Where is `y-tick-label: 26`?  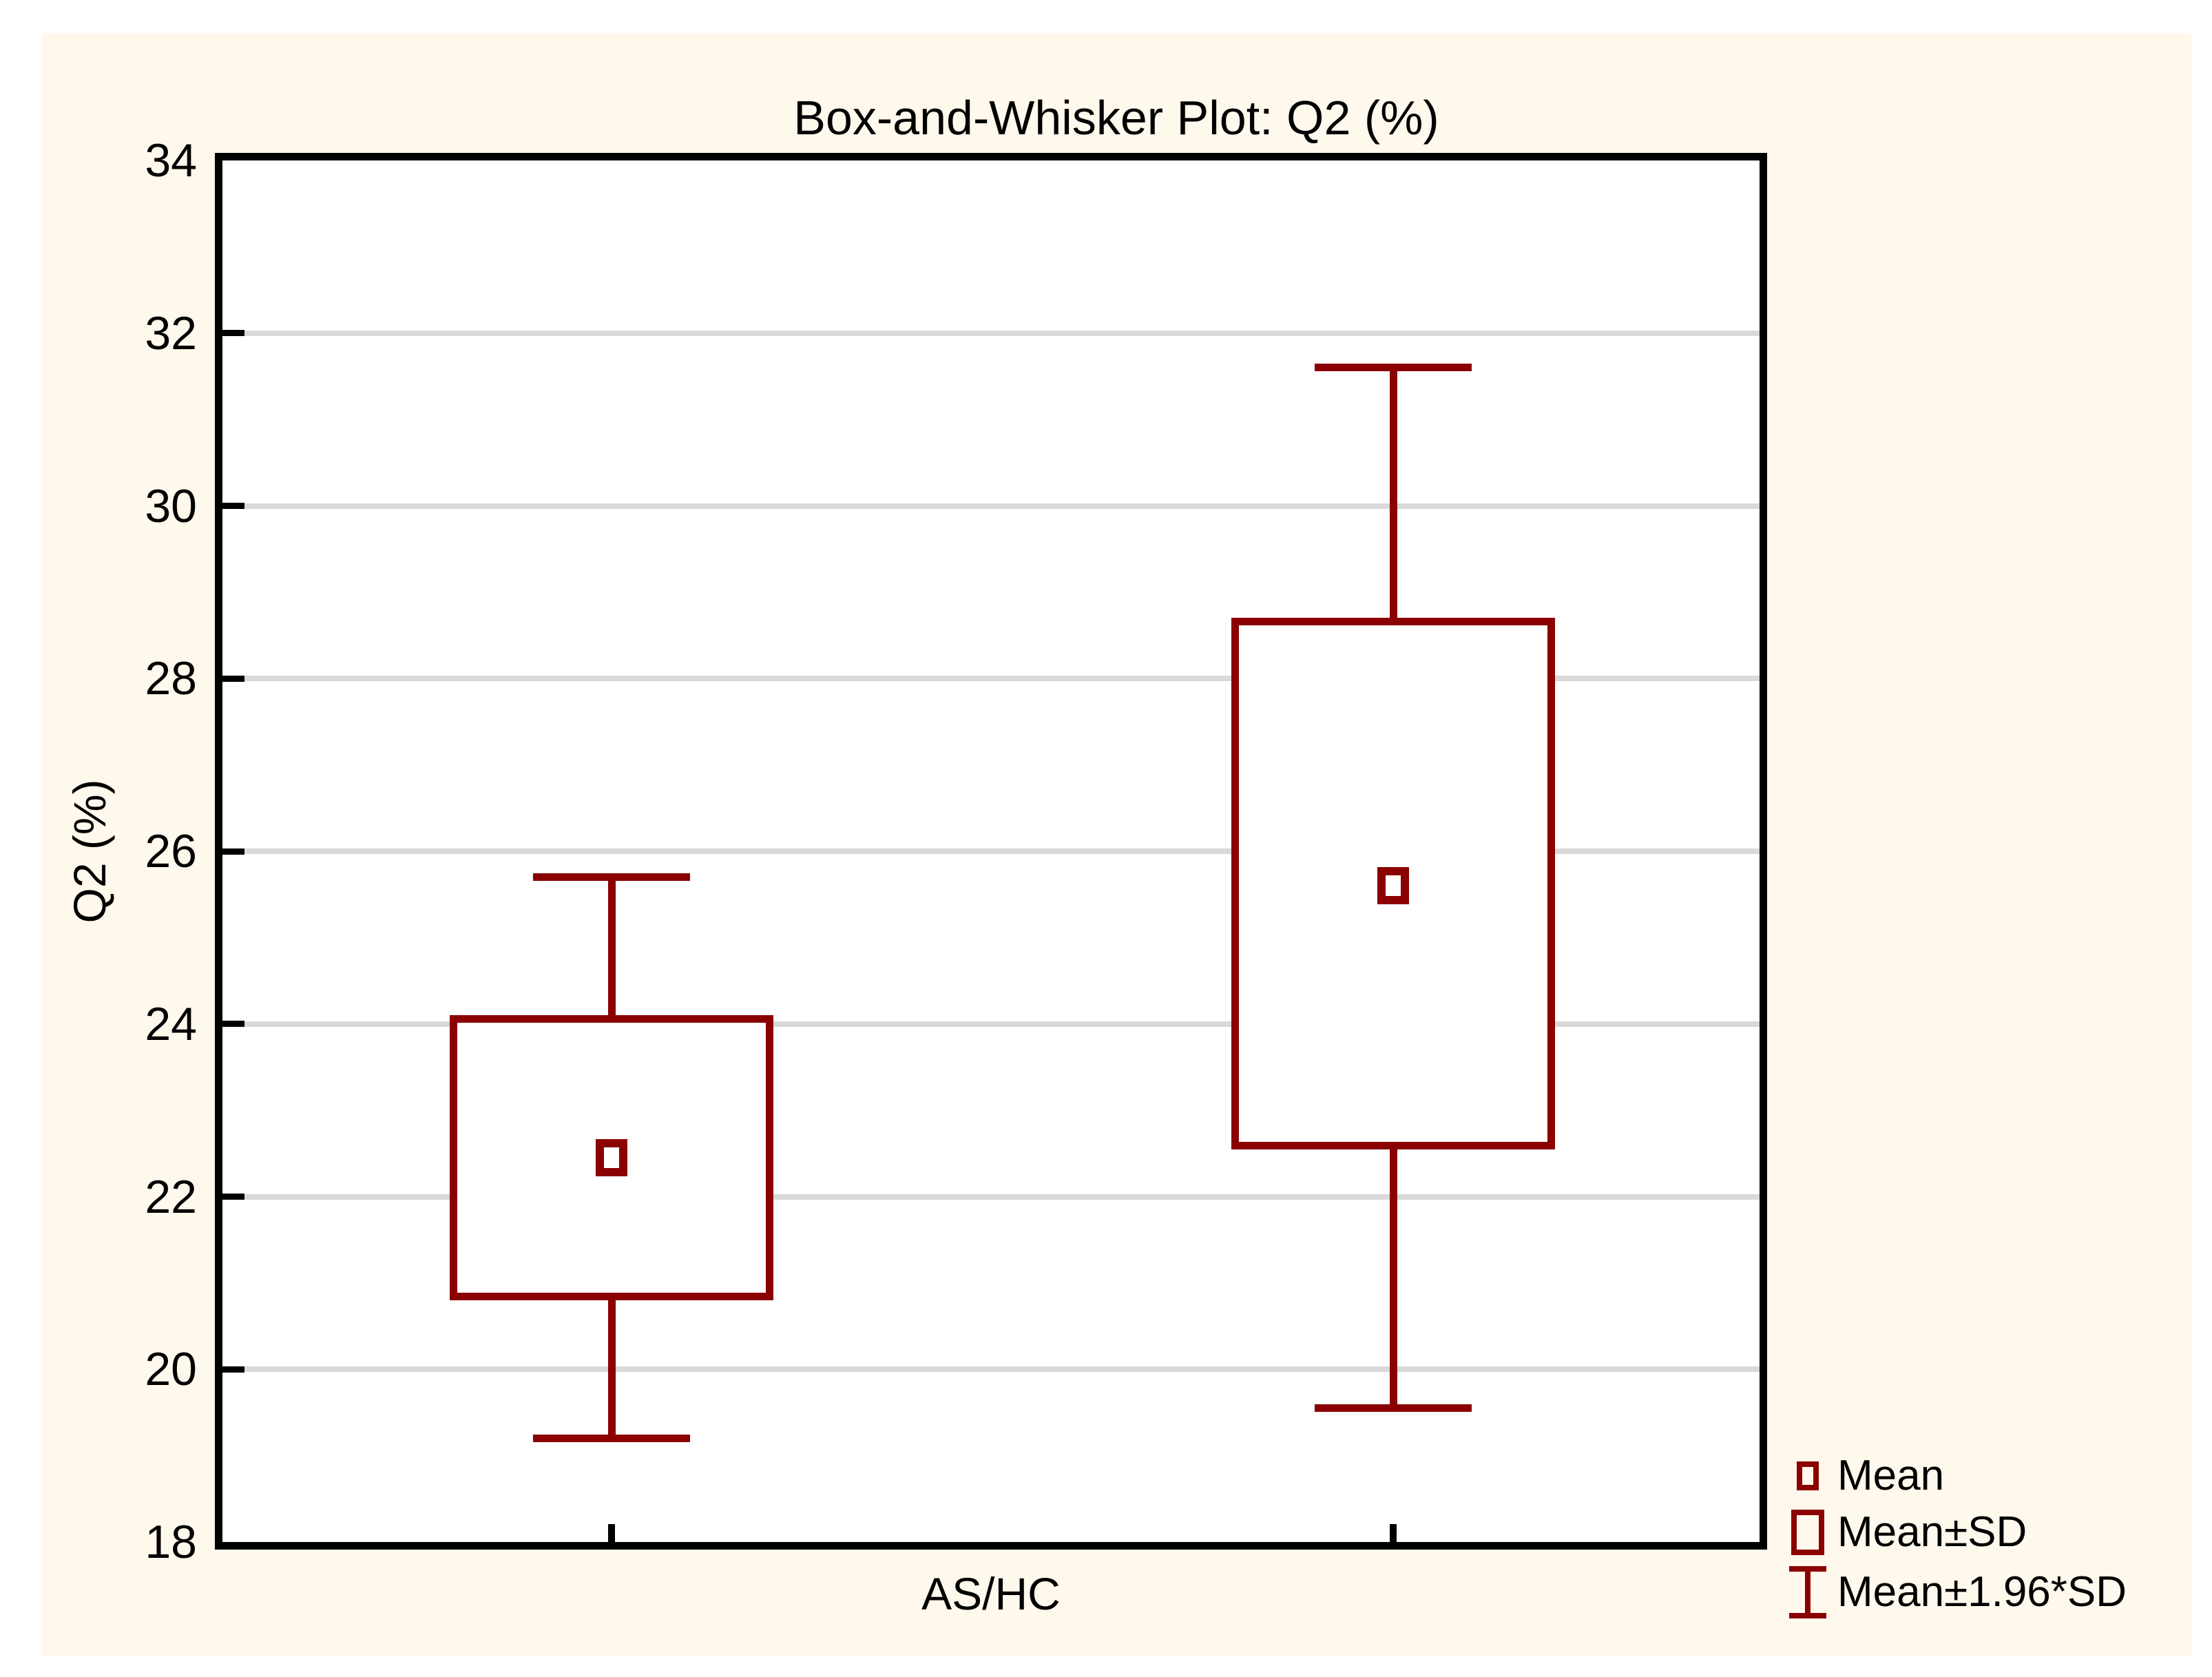 y-tick-label: 26 is located at coordinates (171, 851).